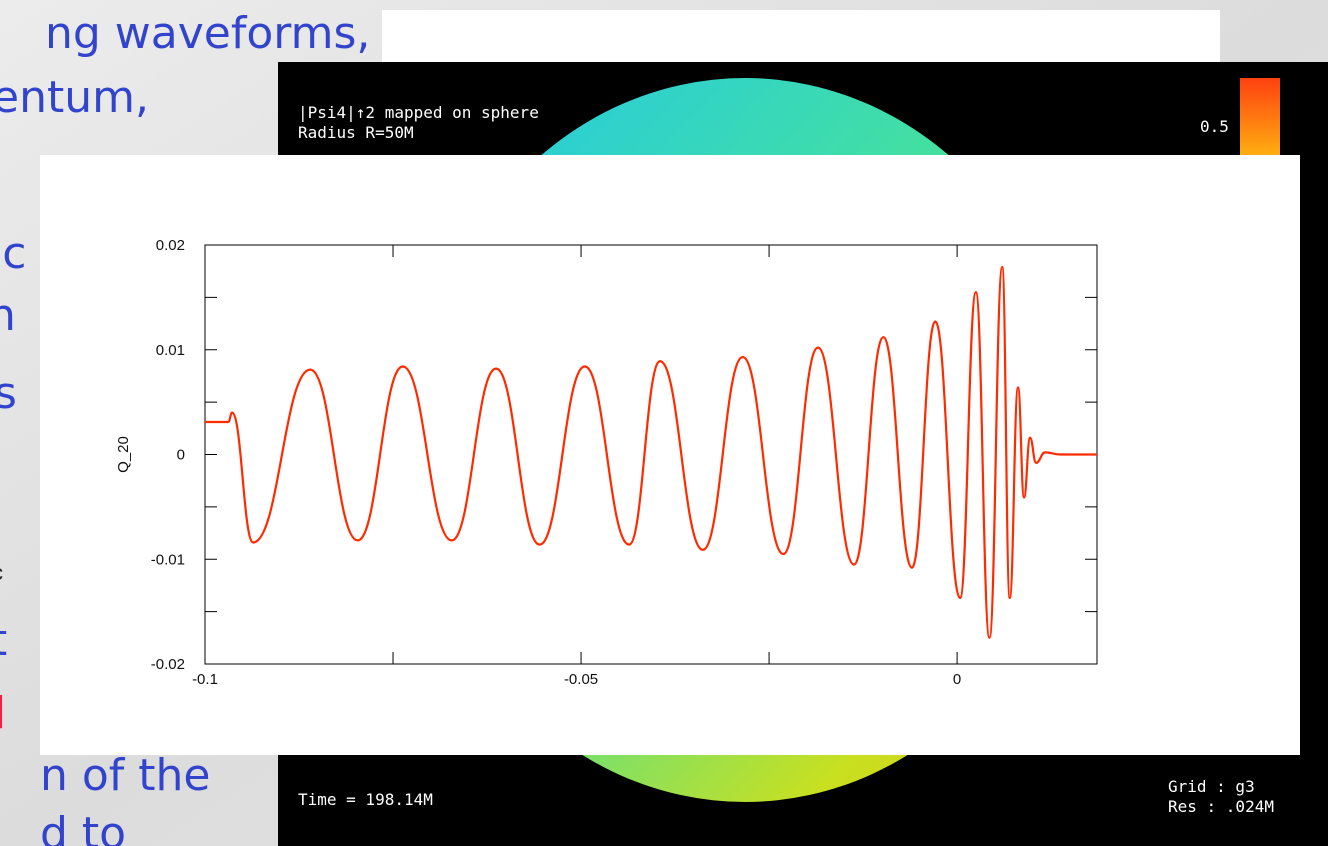  What do you see at coordinates (1221, 806) in the screenshot?
I see `panel-res: Res : .024M` at bounding box center [1221, 806].